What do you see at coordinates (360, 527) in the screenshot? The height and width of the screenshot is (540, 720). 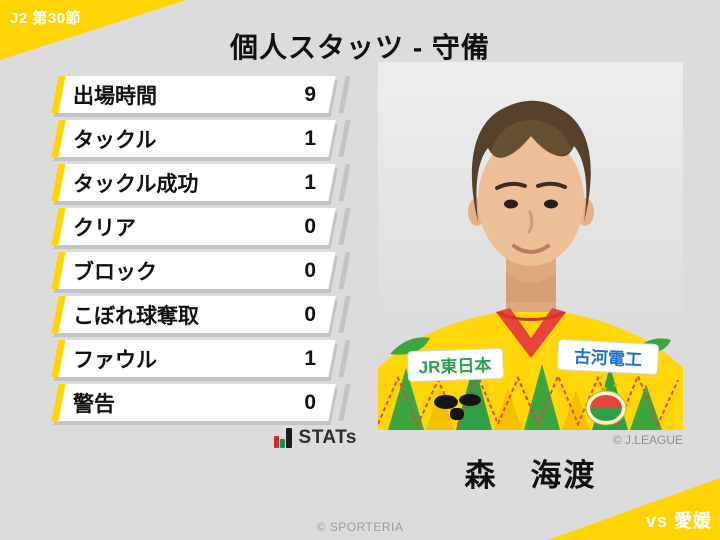 I see `sporteria-credit: © SPORTERIA` at bounding box center [360, 527].